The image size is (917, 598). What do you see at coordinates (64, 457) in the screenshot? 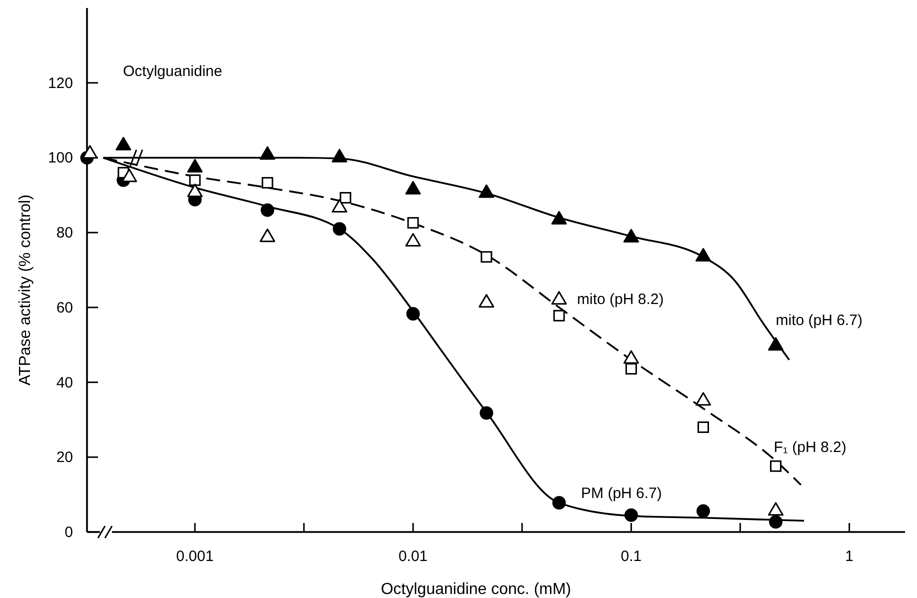
I see `y-tick-label: 20` at bounding box center [64, 457].